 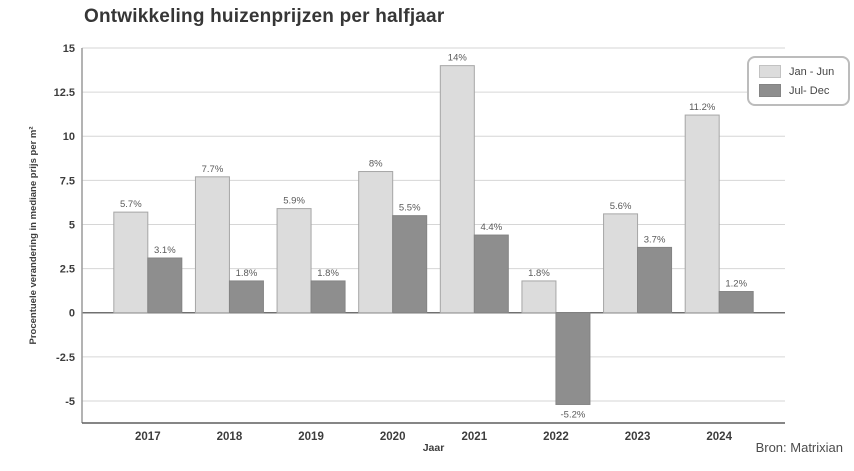 I want to click on x-tick-label: 2019, so click(x=311, y=437).